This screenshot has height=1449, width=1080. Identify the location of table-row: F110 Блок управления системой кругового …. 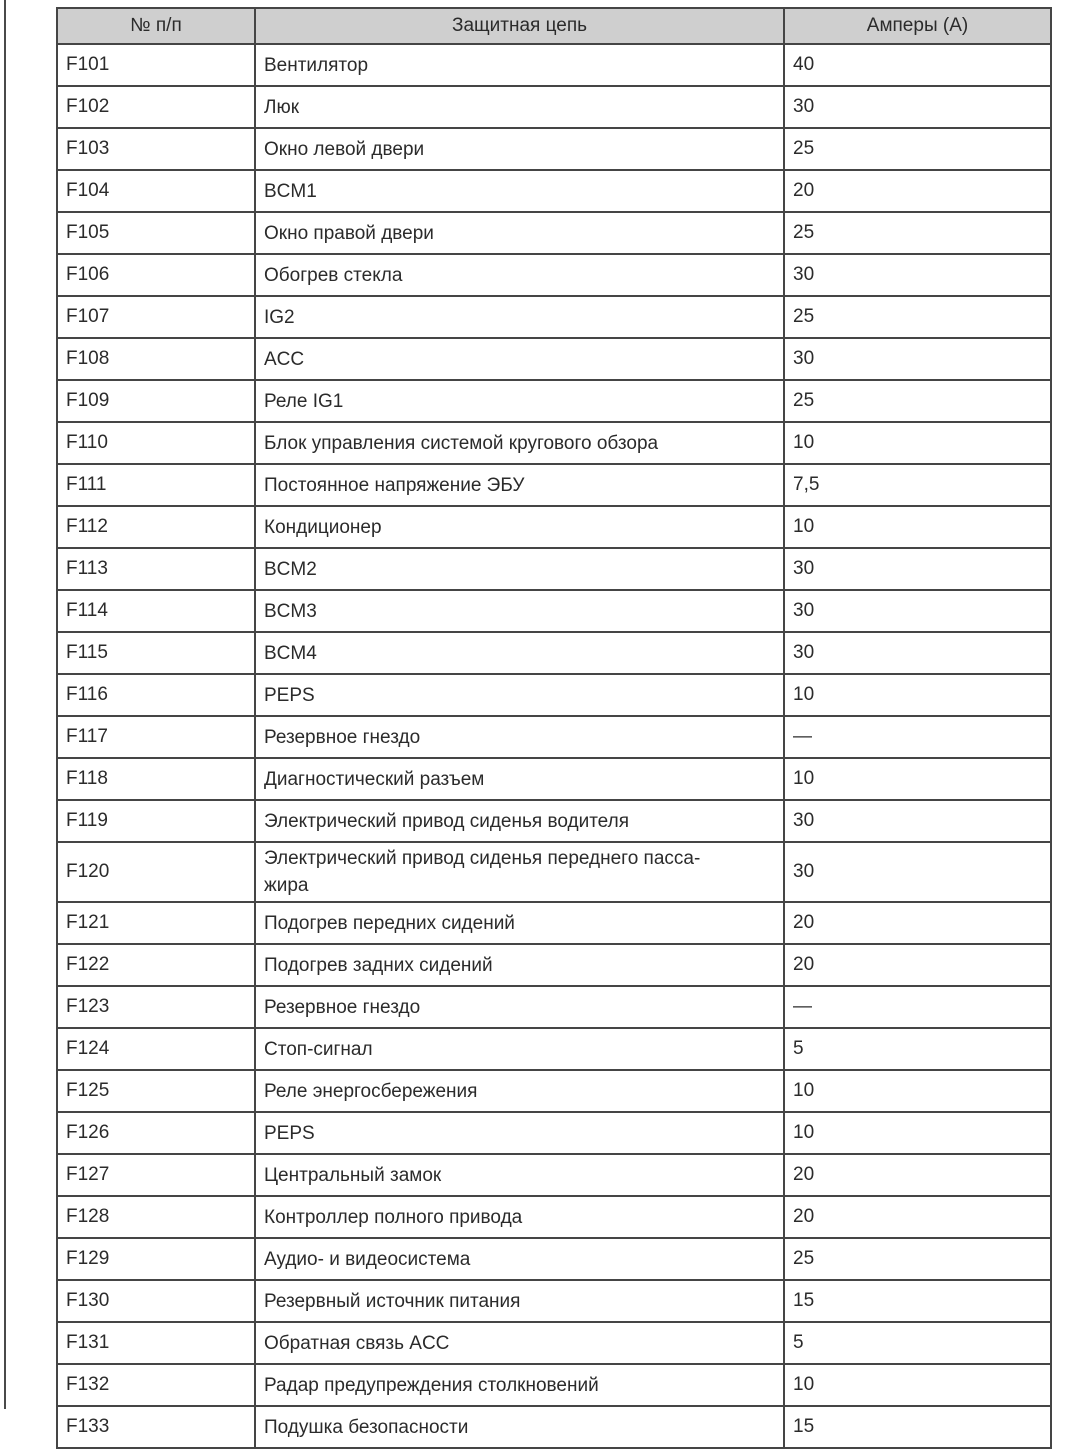
(554, 443).